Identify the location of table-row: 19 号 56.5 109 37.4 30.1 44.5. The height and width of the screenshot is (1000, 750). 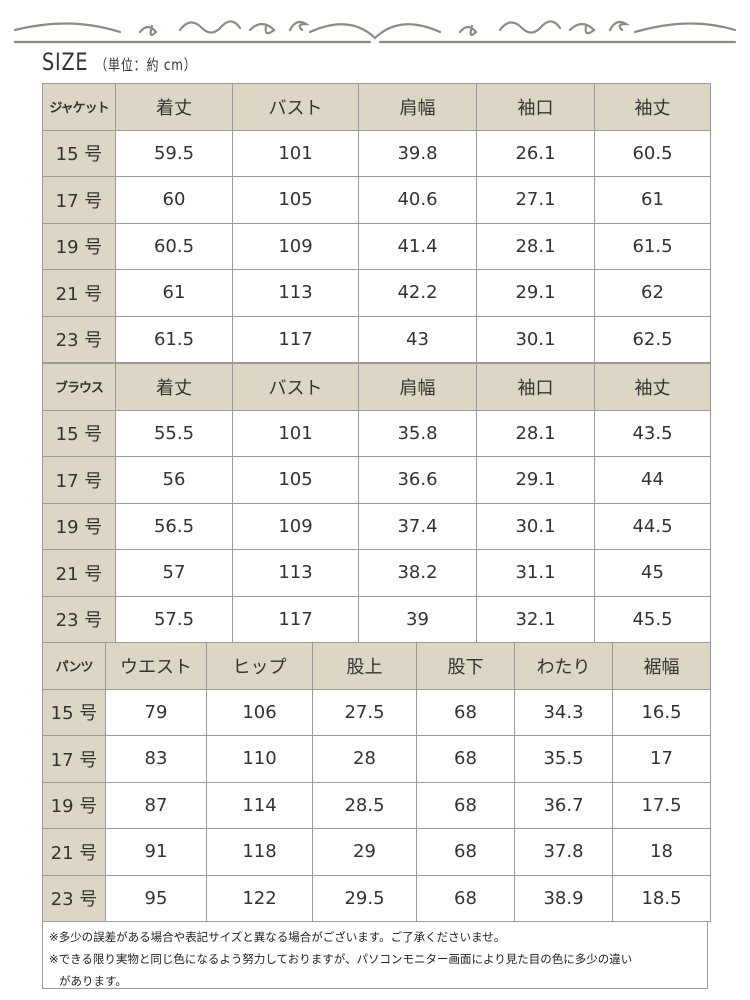
(376, 526).